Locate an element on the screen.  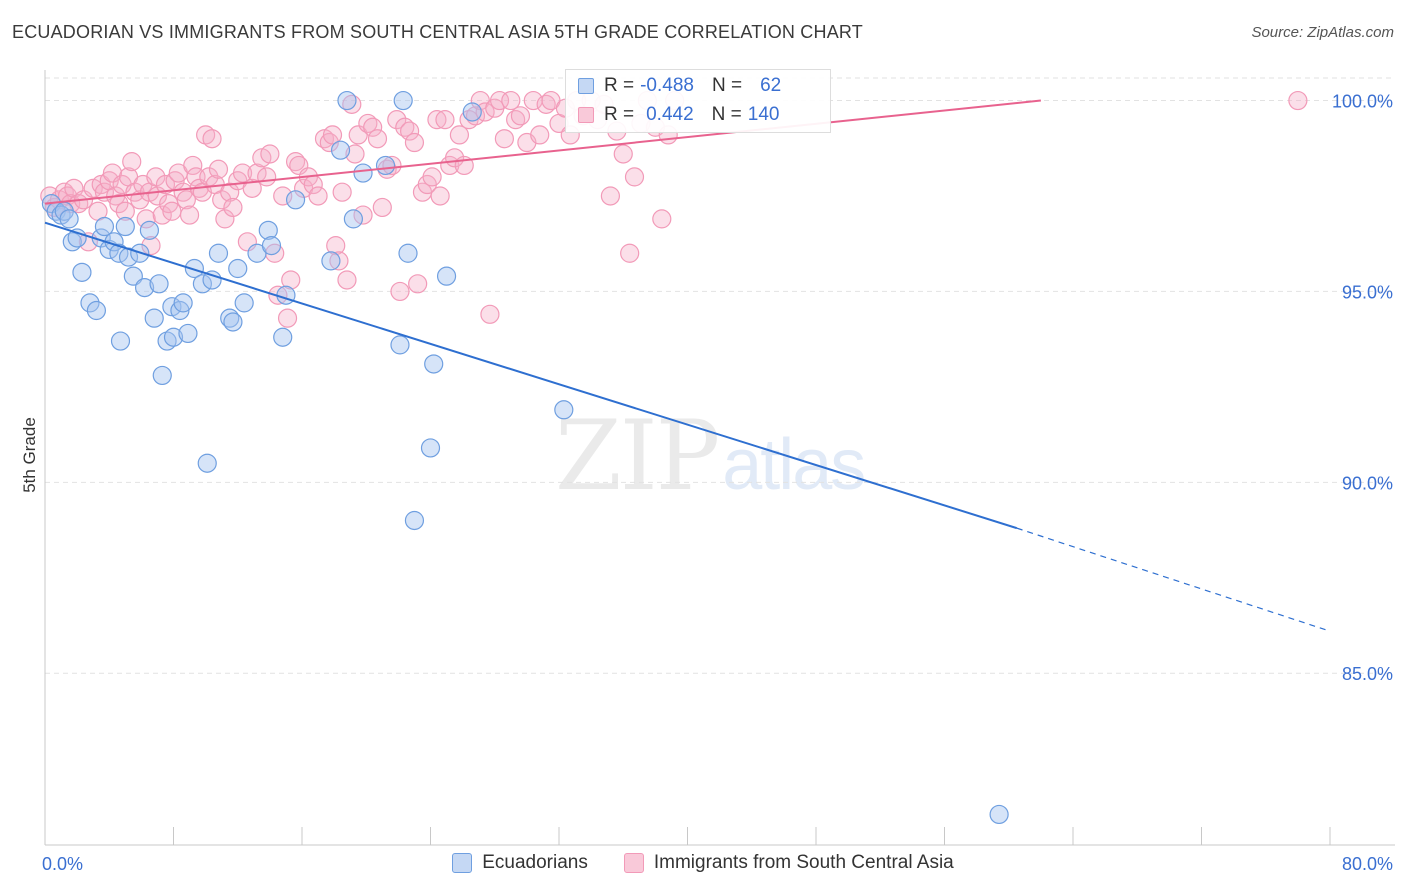
legend-r-value: -0.488 is located at coordinates (667, 85).